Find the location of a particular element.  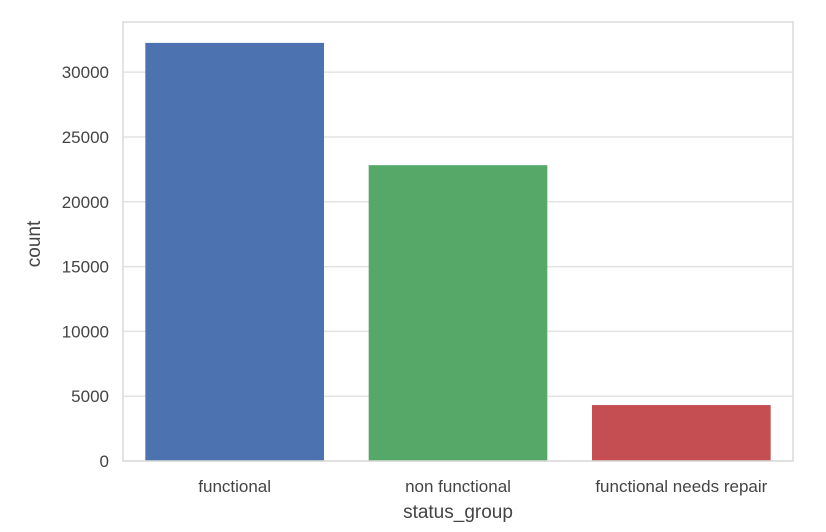

x-tick-label: functional is located at coordinates (234, 486).